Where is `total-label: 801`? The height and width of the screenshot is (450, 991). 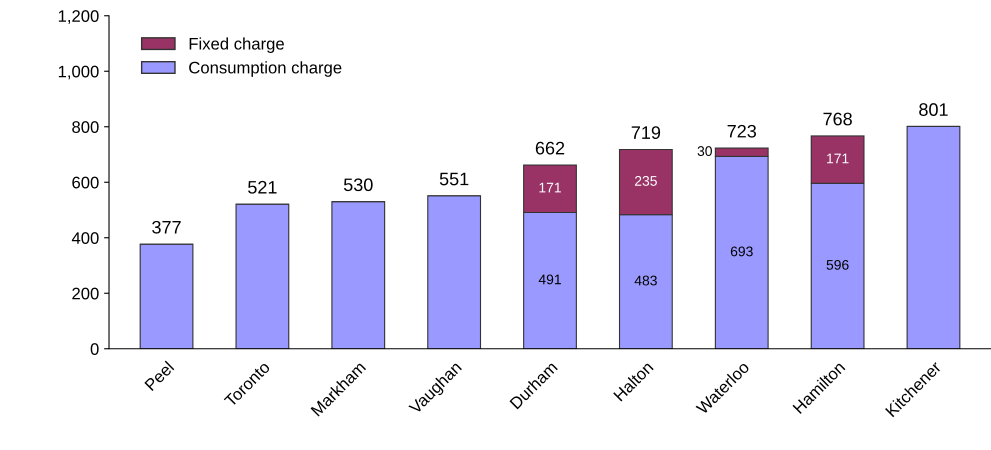 total-label: 801 is located at coordinates (933, 109).